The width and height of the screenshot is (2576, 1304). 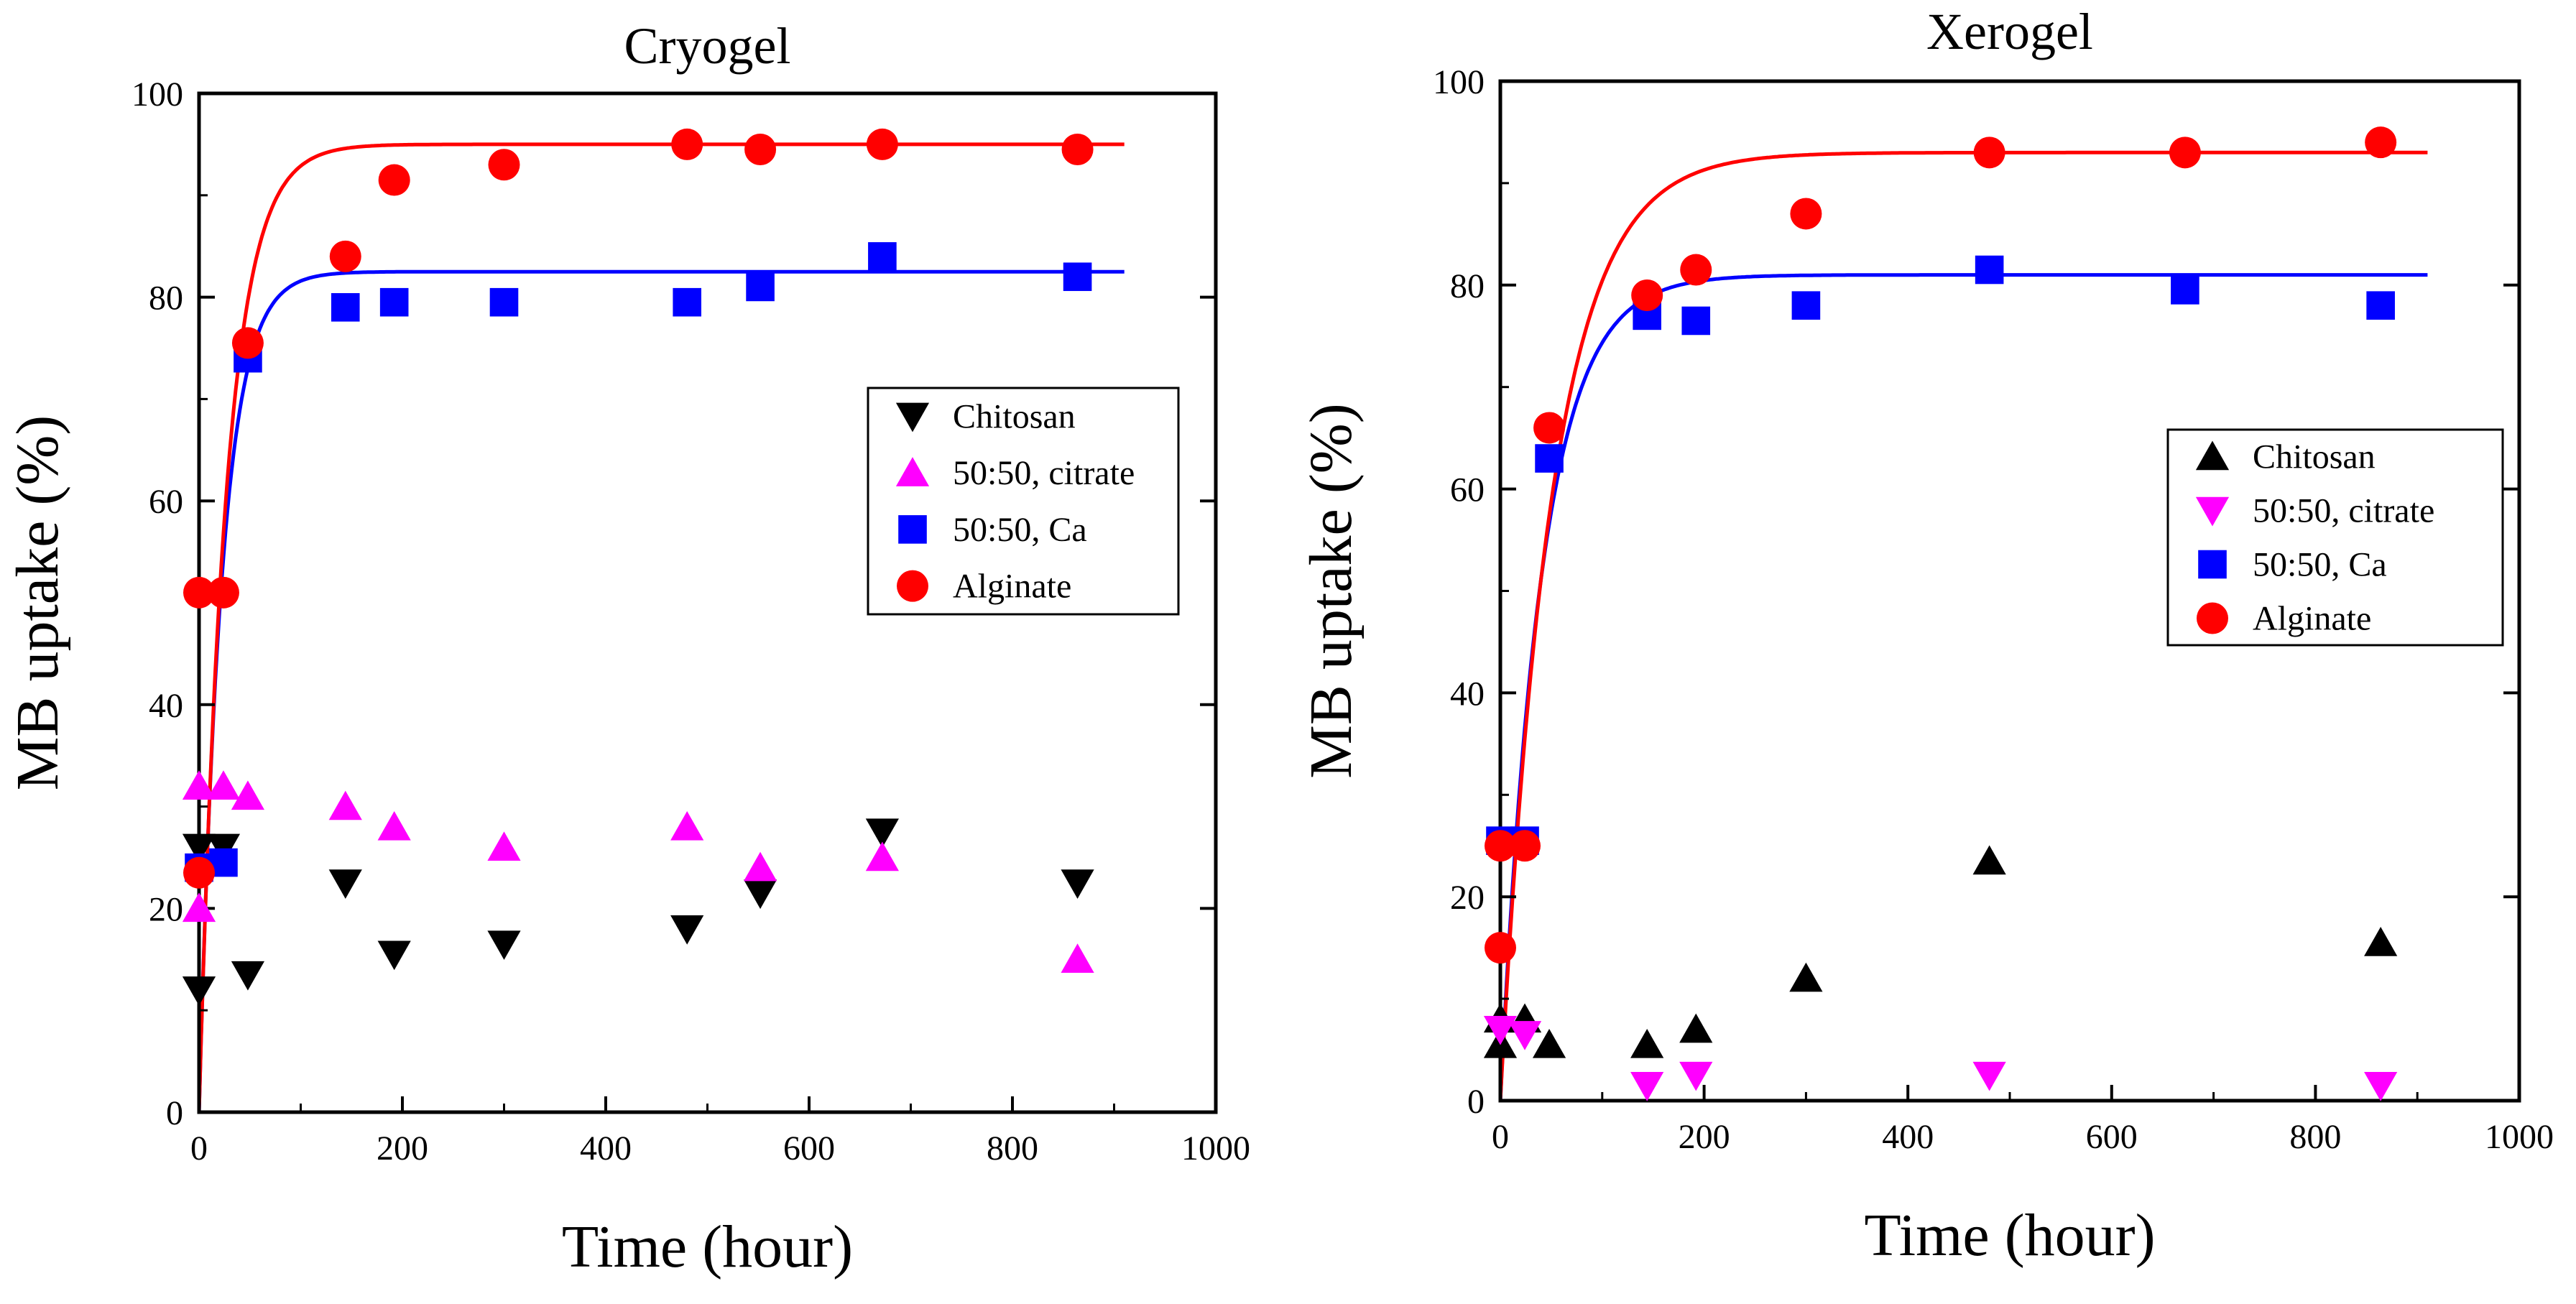 I want to click on cryogel-legend-label: 50:50, citrate, so click(x=1044, y=473).